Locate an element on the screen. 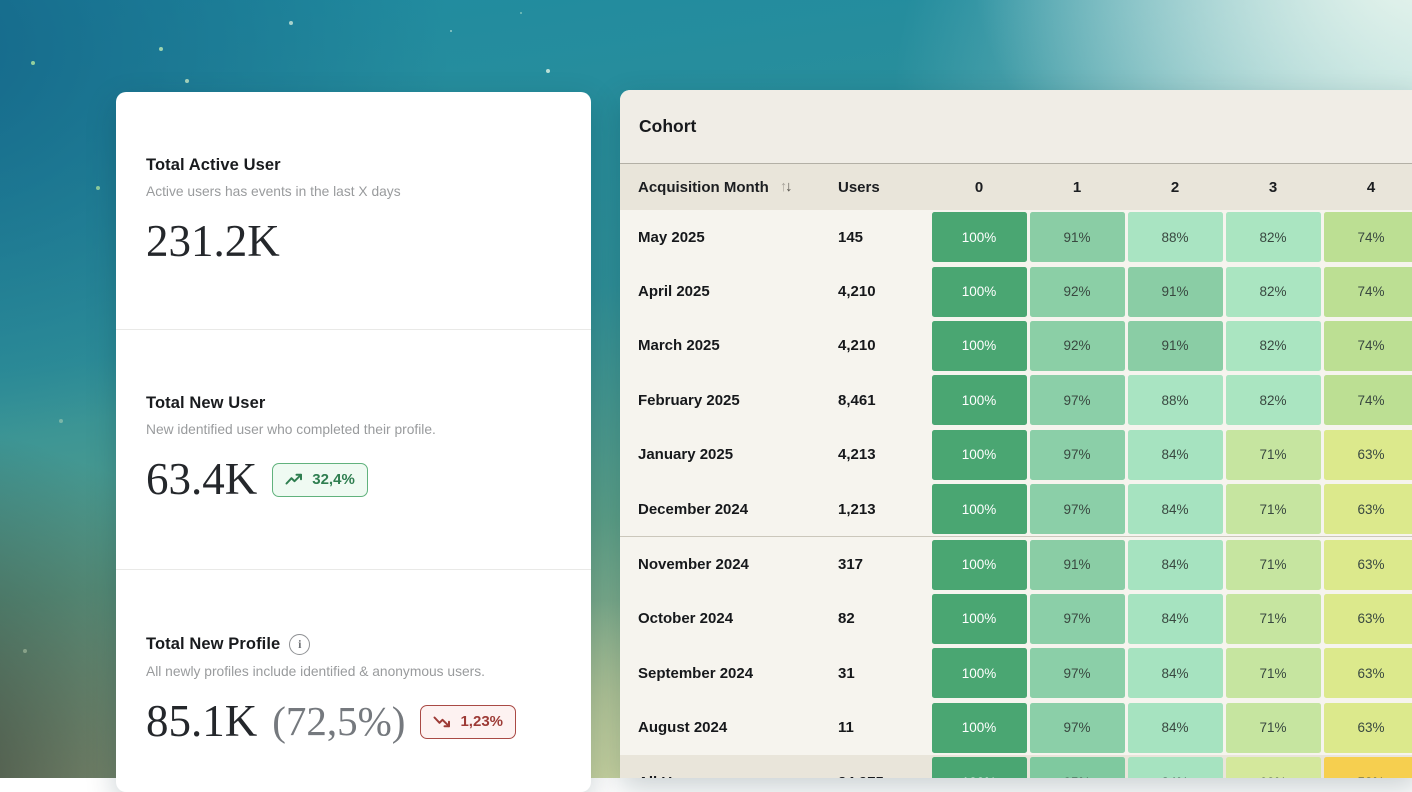 Image resolution: width=1412 pixels, height=792 pixels. column-header-period: 2 is located at coordinates (1175, 187).